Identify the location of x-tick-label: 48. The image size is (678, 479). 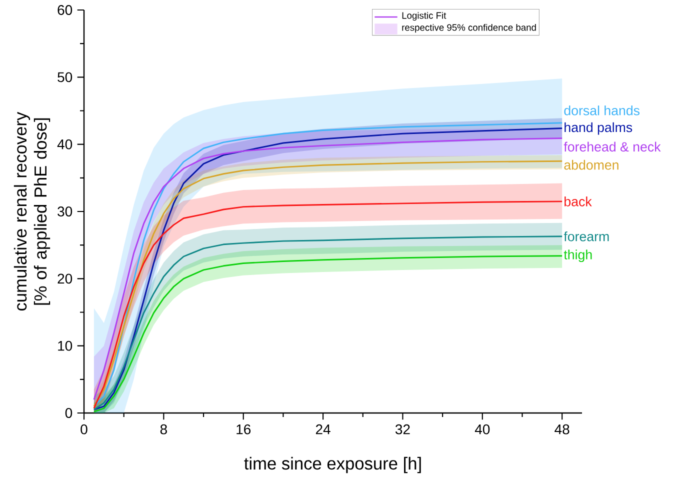
(562, 429).